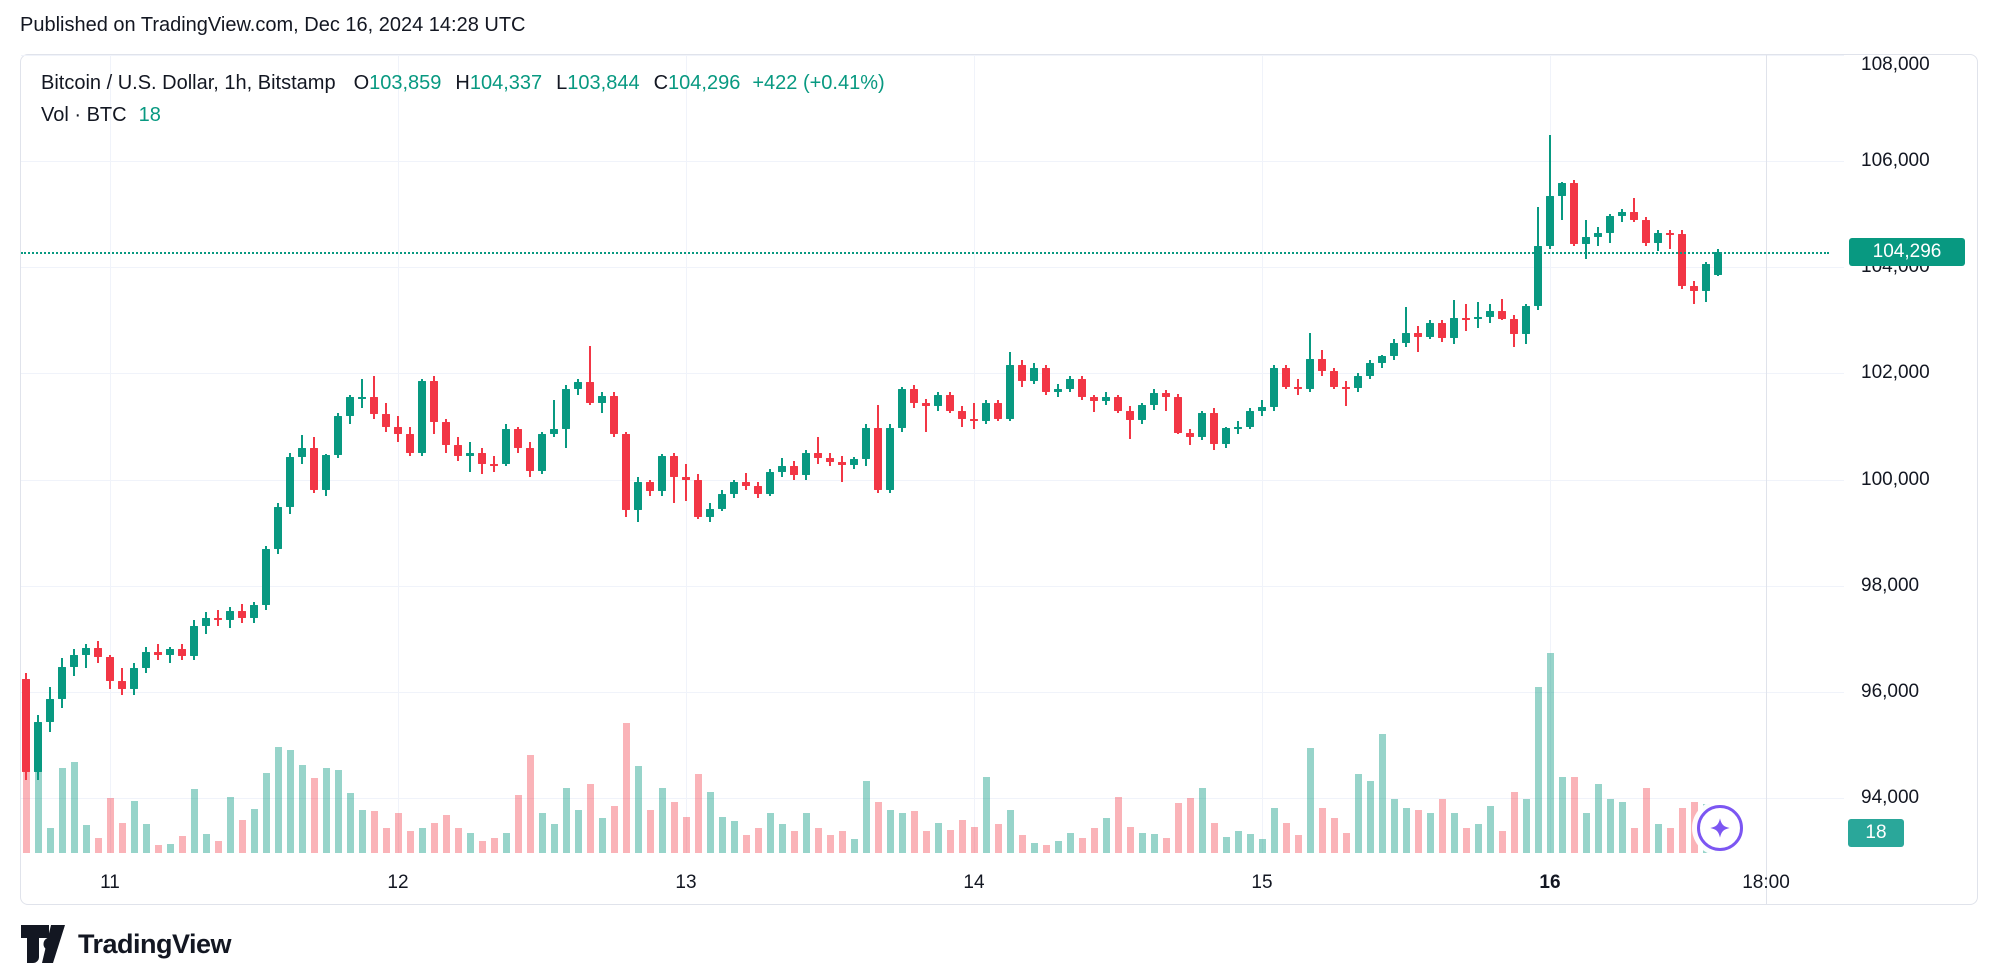 The image size is (1996, 978). What do you see at coordinates (1262, 882) in the screenshot?
I see `time-tick-label: 15` at bounding box center [1262, 882].